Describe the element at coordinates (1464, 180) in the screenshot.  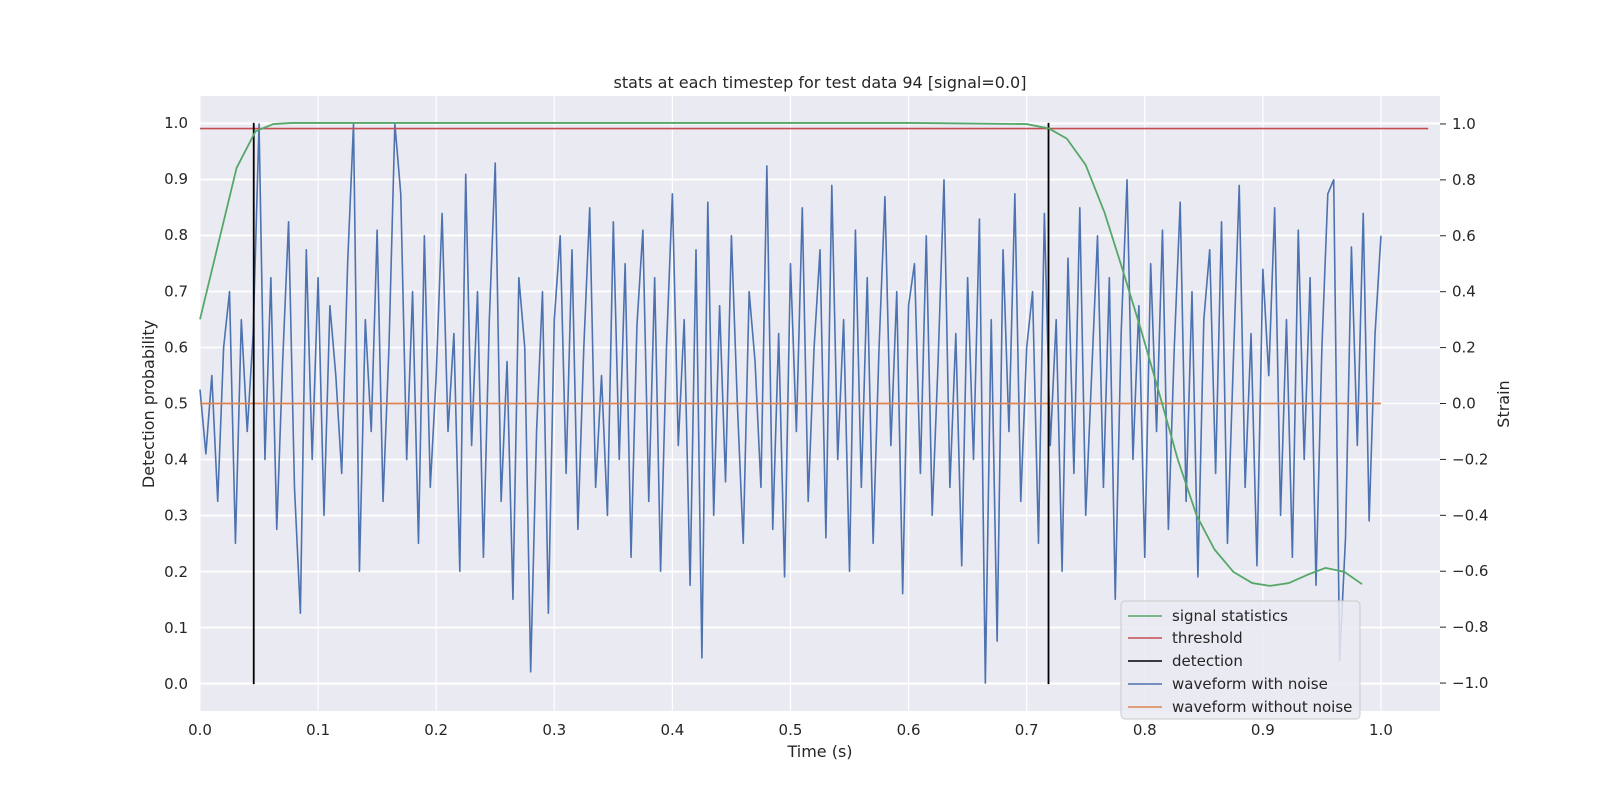
I see `y-right-tick-label: 0.8` at that location.